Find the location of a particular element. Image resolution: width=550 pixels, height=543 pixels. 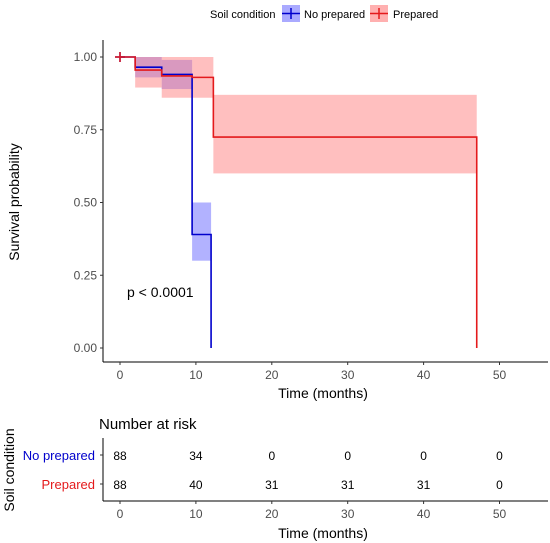

risk-row-label: Prepared is located at coordinates (68, 484).